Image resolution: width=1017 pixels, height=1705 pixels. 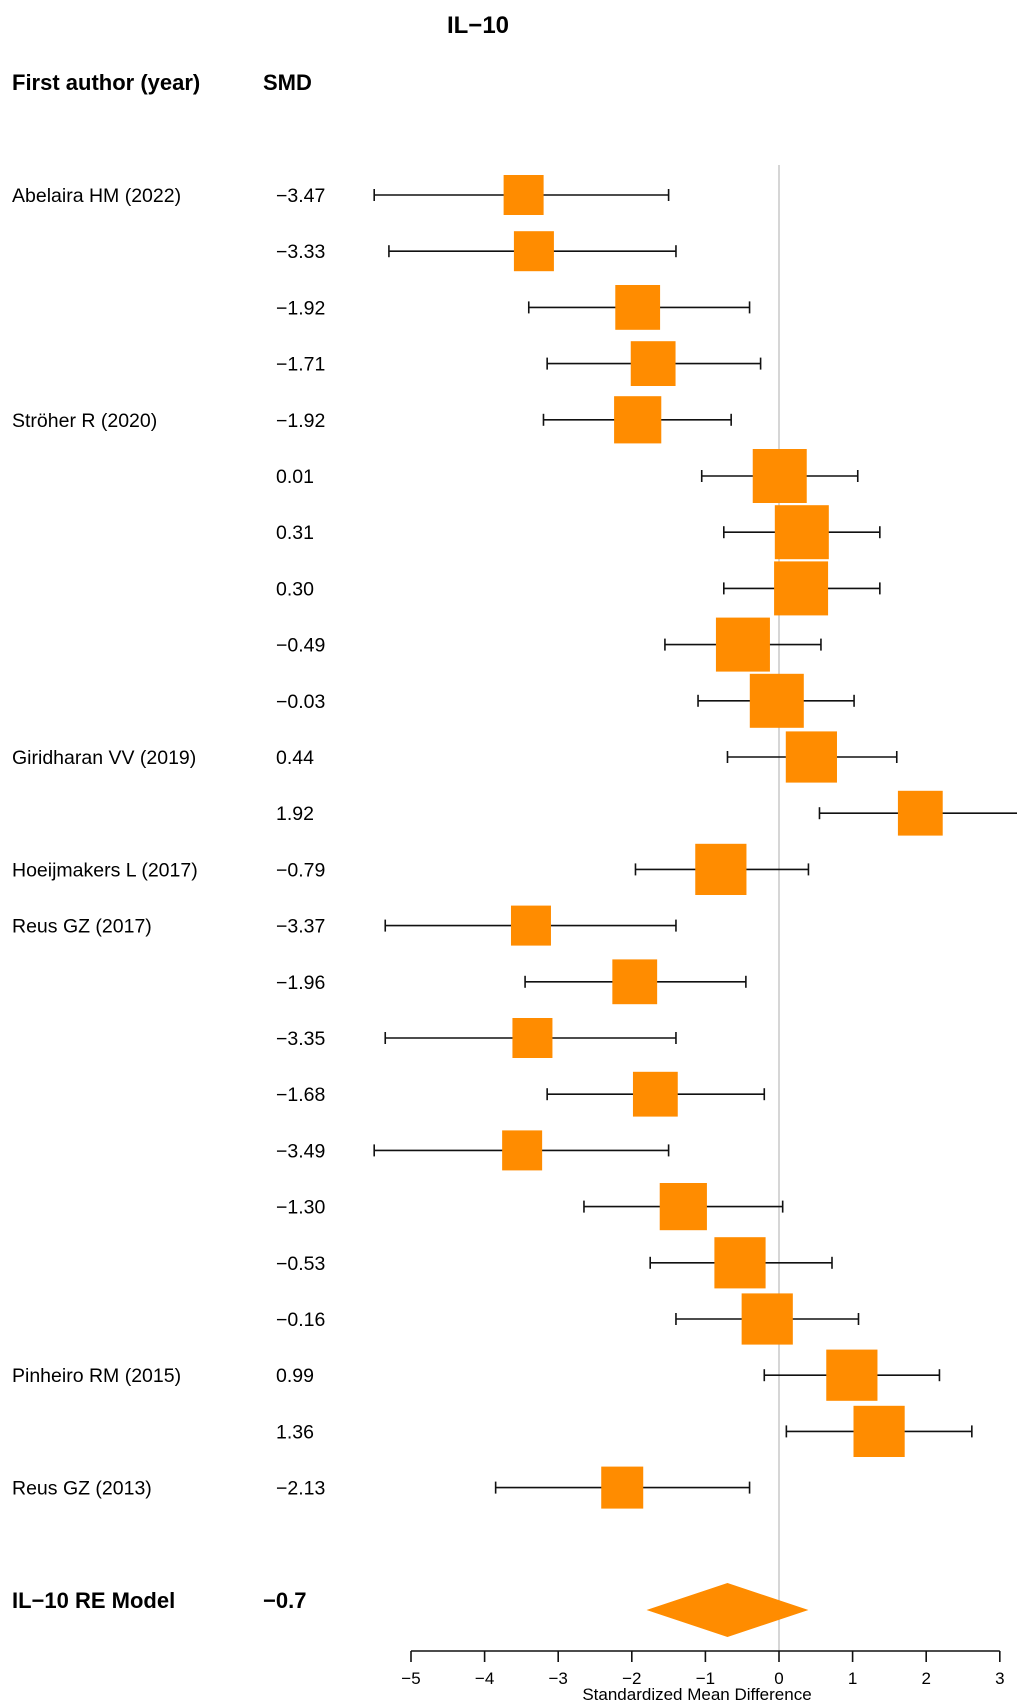 I want to click on study-row: Reus GZ (2013) −2.13, so click(x=381, y=1487).